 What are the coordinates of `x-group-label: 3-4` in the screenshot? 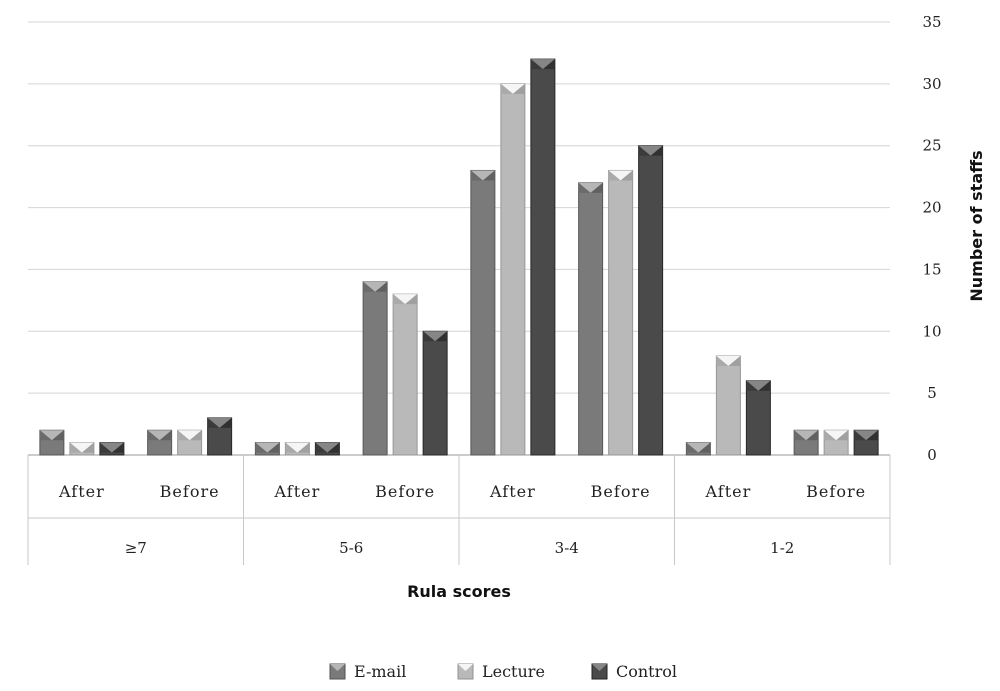 It's located at (567, 548).